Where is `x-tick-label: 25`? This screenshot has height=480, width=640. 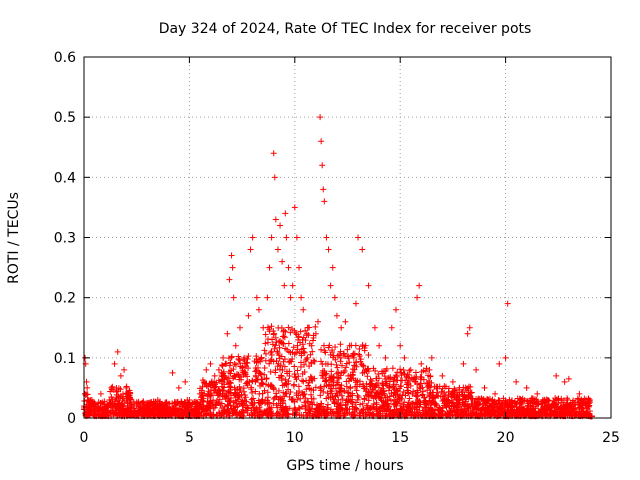 x-tick-label: 25 is located at coordinates (611, 438).